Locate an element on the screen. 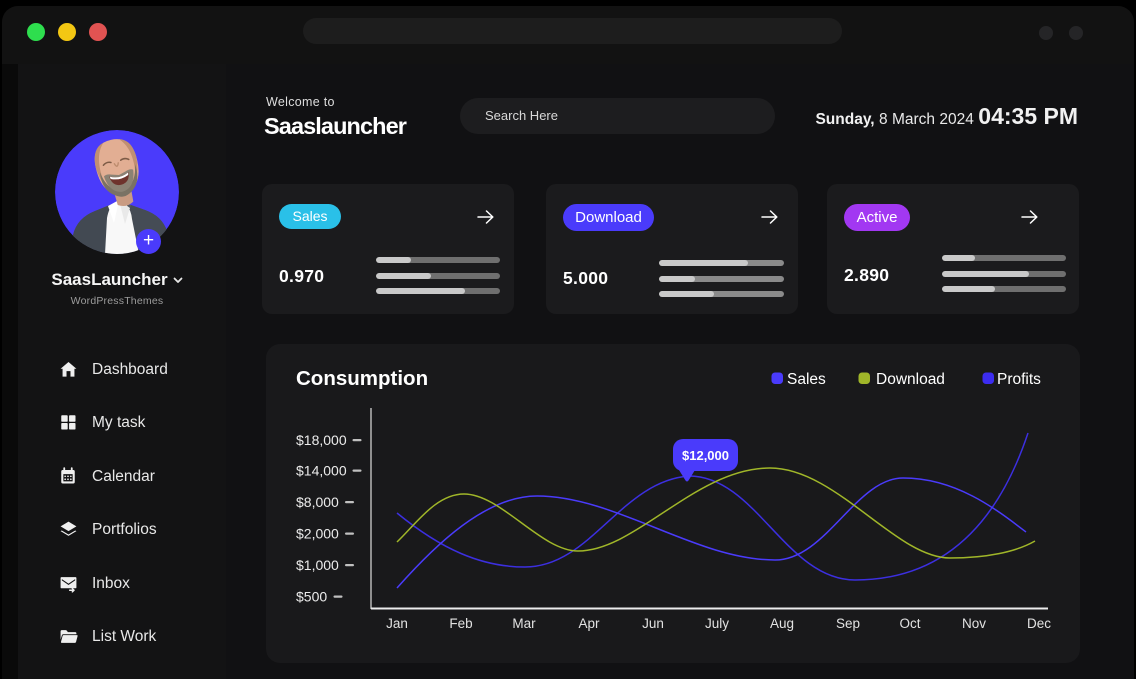 This screenshot has height=679, width=1136. svg-text: Profits is located at coordinates (1019, 379).